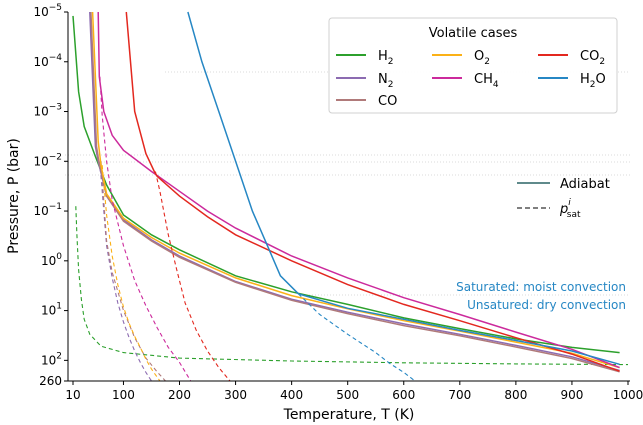 The width and height of the screenshot is (643, 425). I want to click on moist-convection-note: Saturated: moist convection, so click(541, 287).